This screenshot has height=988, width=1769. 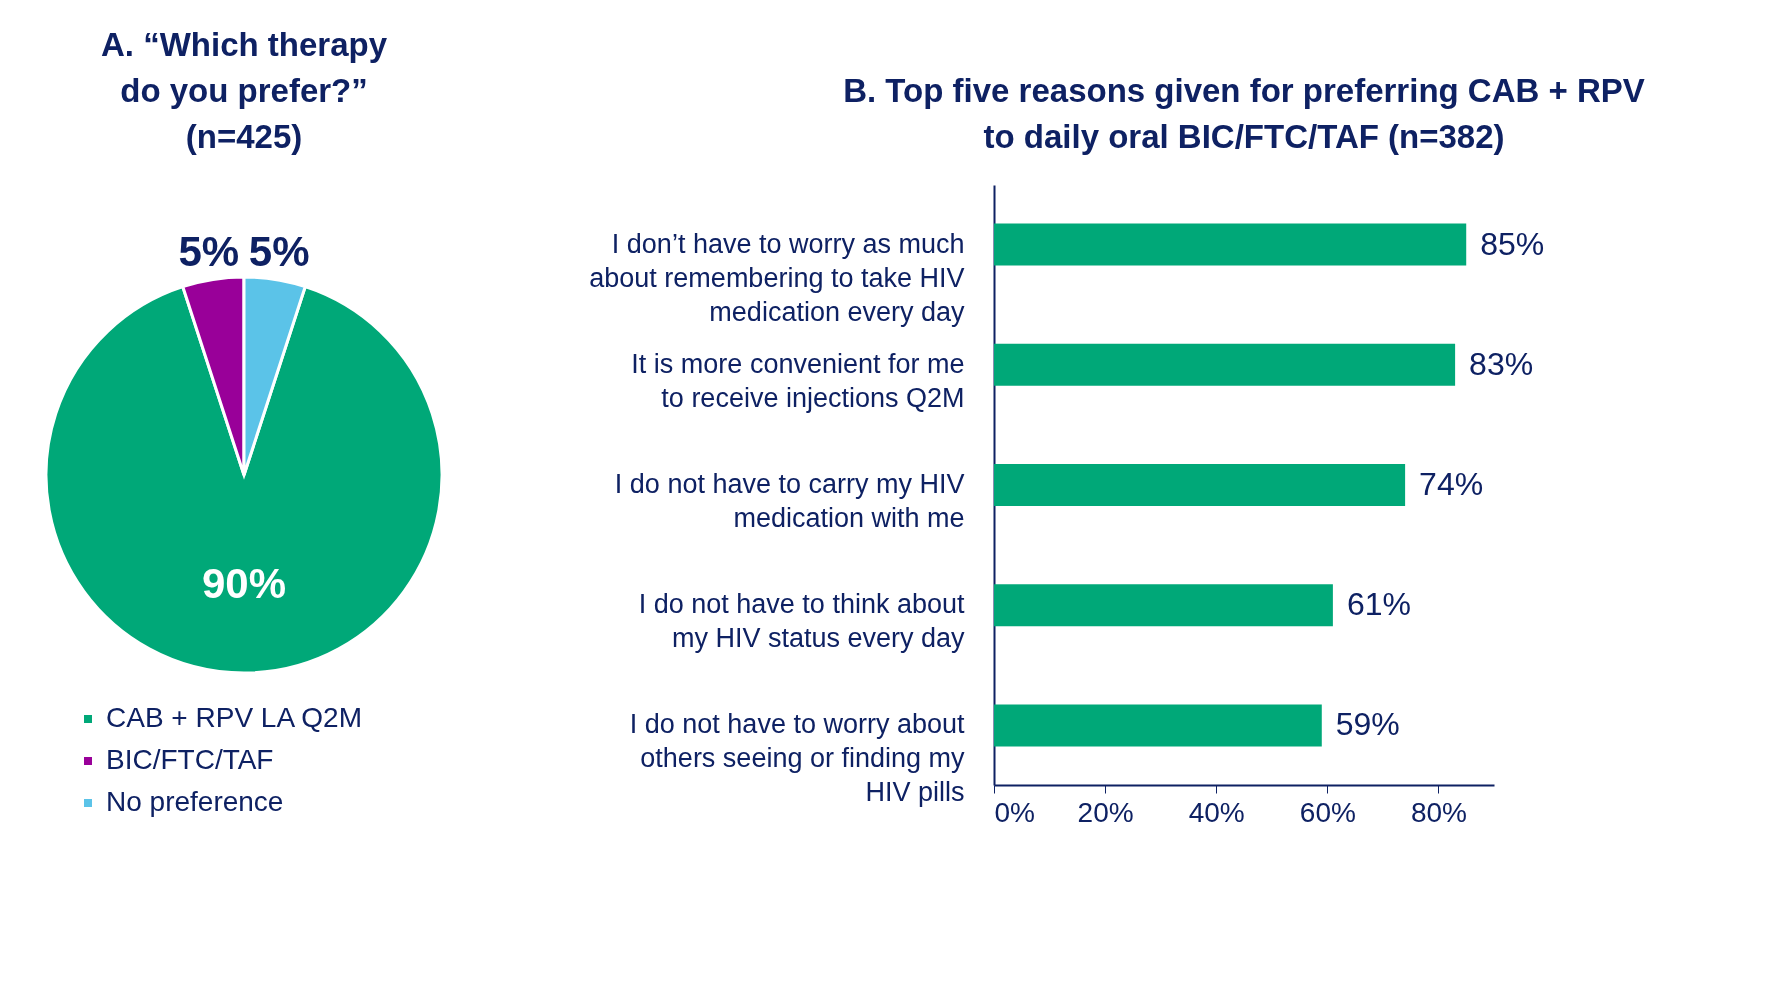 I want to click on text: 61%, so click(x=1378, y=604).